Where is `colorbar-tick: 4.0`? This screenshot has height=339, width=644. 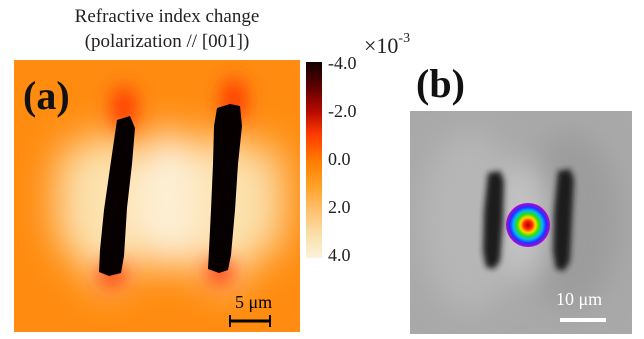
colorbar-tick: 4.0 is located at coordinates (339, 255).